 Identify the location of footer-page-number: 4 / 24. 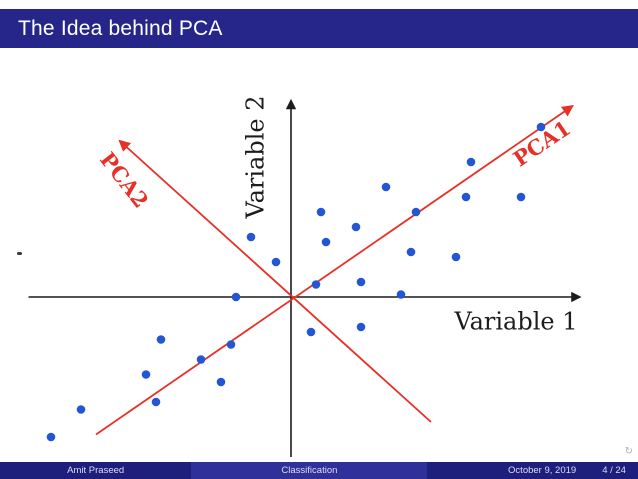
(614, 470).